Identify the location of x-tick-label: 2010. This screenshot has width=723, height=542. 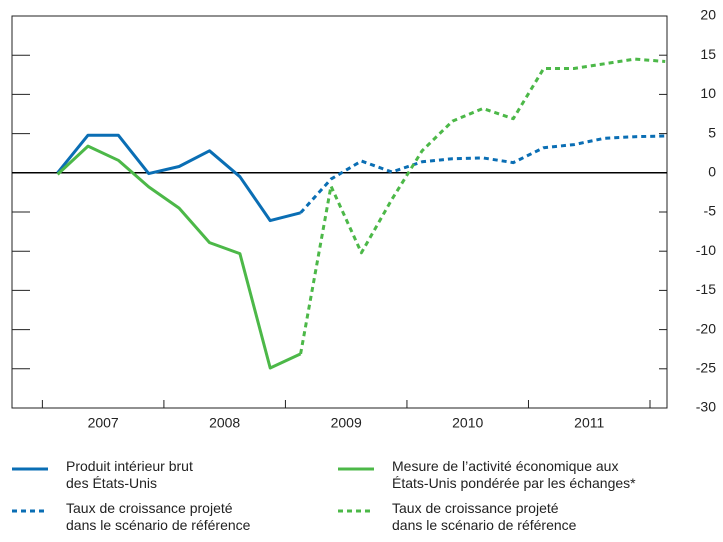
(467, 423).